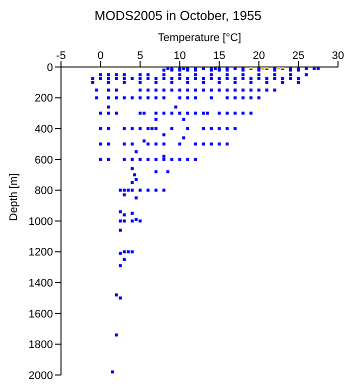  Describe the element at coordinates (43, 160) in the screenshot. I see `y-tick-label: 600` at that location.